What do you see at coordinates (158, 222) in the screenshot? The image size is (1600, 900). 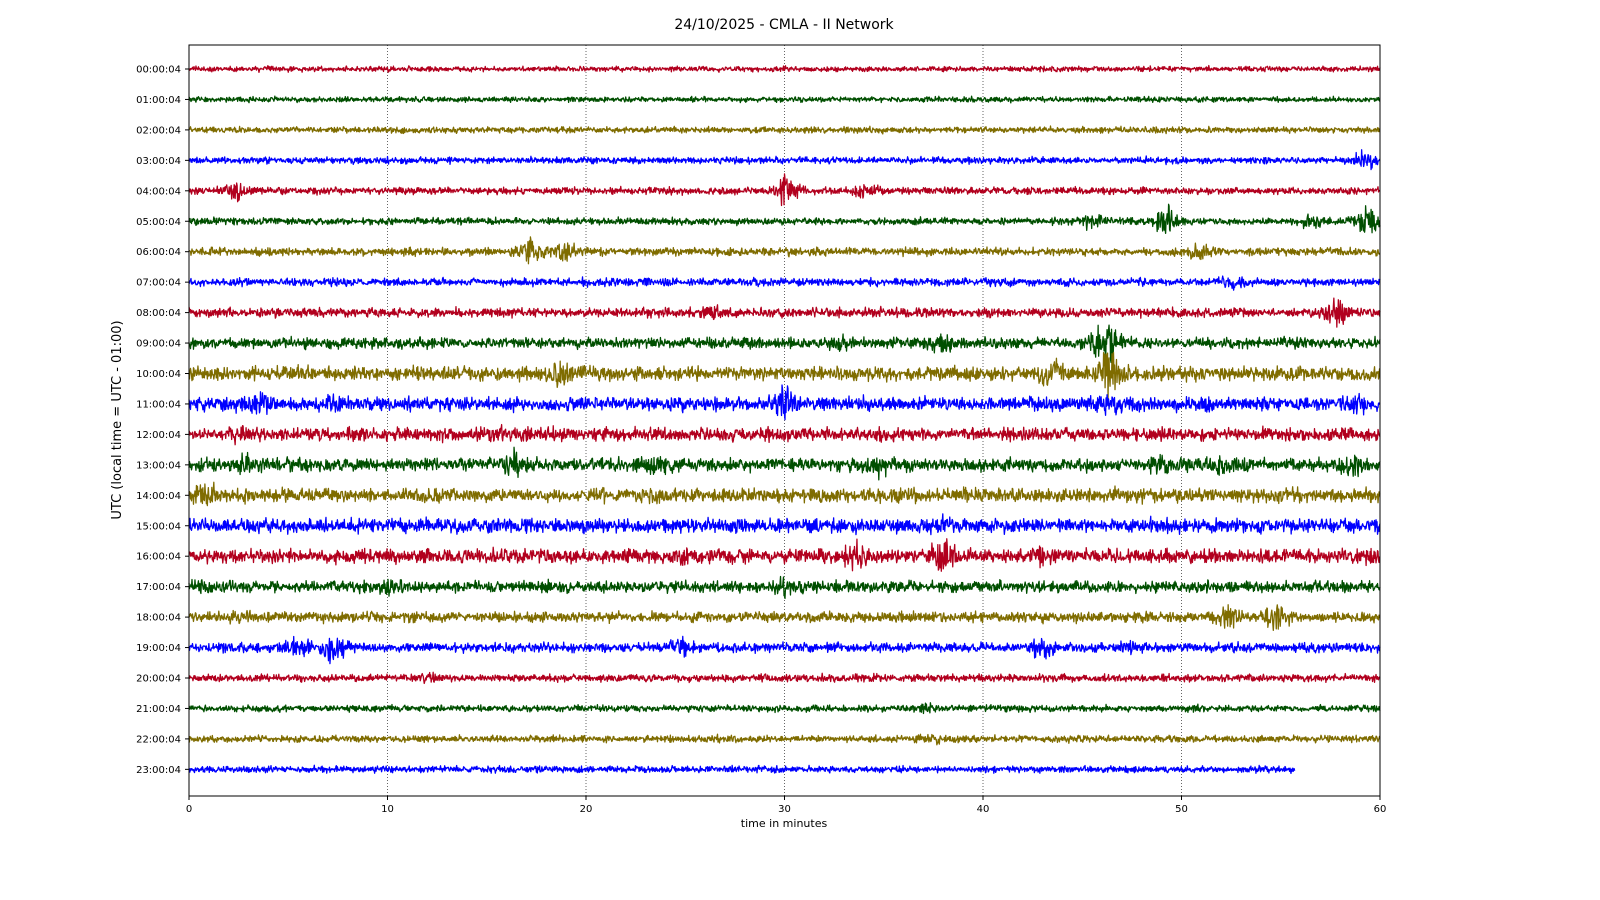 I see `y-tick-label: 05:00:04` at bounding box center [158, 222].